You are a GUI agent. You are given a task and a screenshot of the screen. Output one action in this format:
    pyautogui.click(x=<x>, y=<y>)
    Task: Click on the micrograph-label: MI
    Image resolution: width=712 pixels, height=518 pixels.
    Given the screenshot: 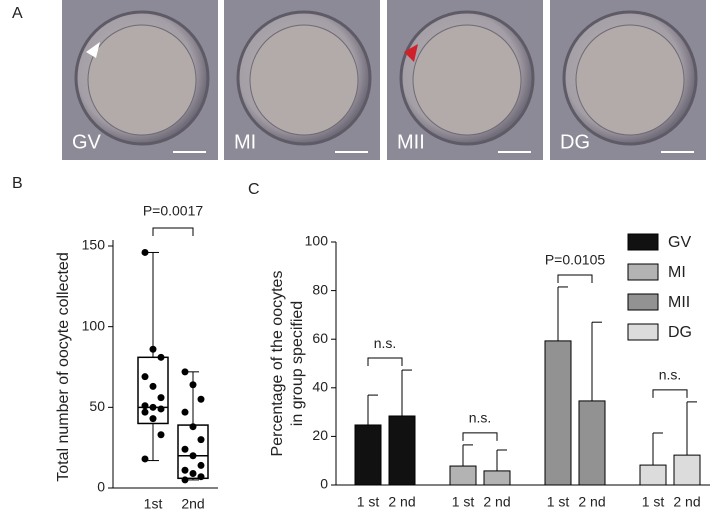 What is the action you would take?
    pyautogui.click(x=245, y=142)
    